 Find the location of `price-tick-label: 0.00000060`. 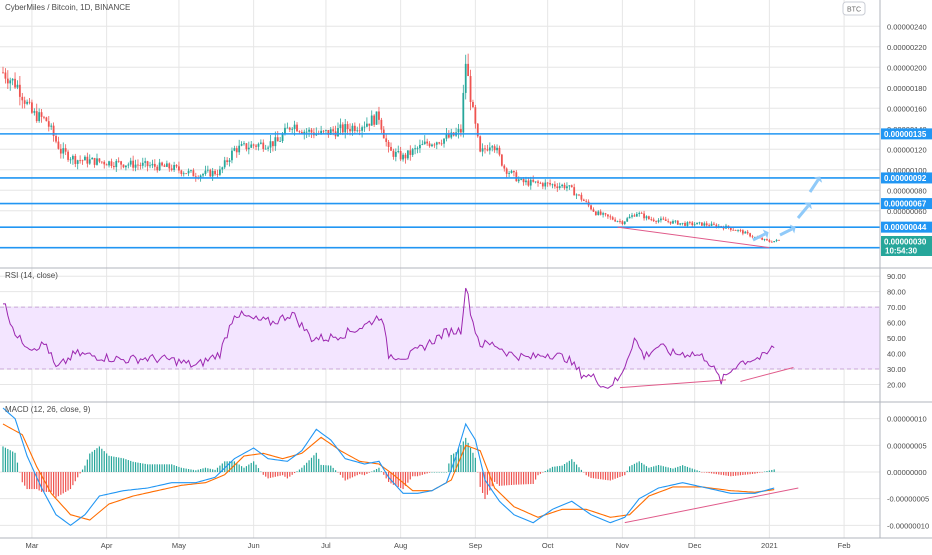

price-tick-label: 0.00000060 is located at coordinates (907, 211).